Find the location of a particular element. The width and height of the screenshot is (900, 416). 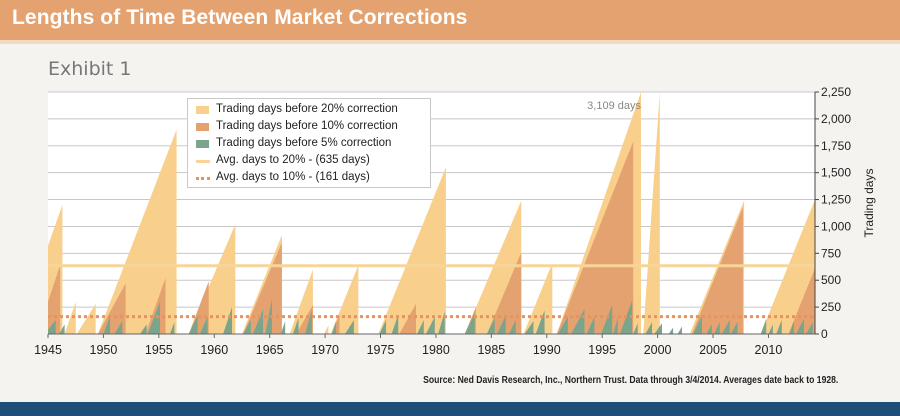

x-tick-label: 1995 is located at coordinates (602, 350).